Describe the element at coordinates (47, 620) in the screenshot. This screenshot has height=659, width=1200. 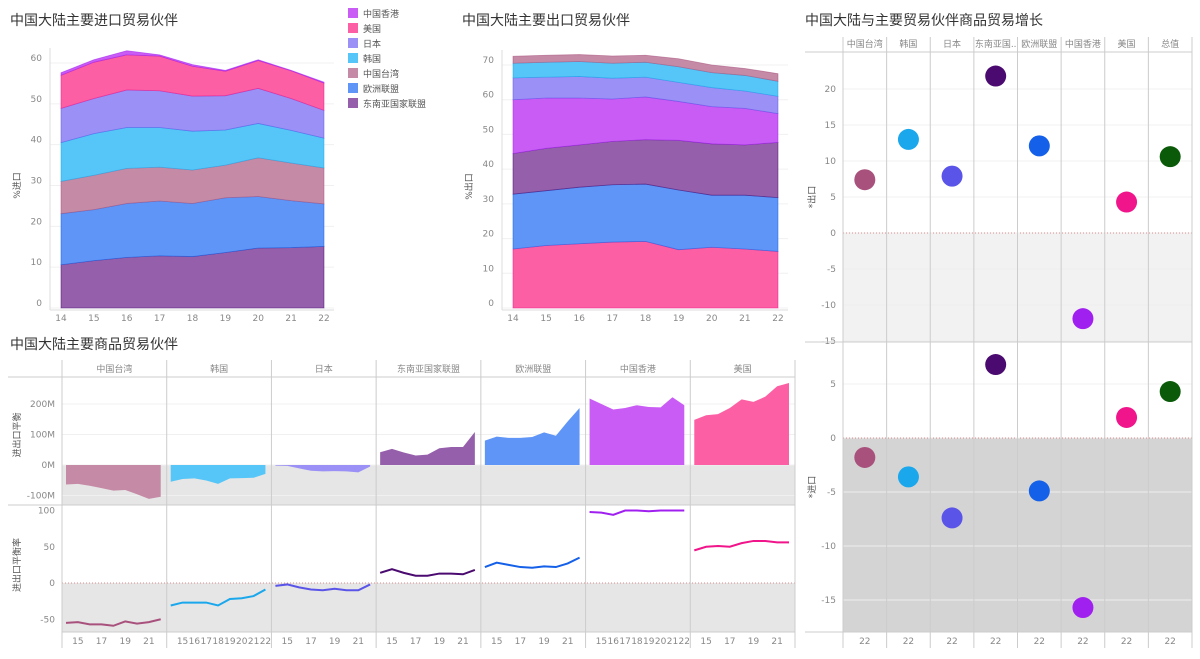
I see `y-tick-label: -50` at that location.